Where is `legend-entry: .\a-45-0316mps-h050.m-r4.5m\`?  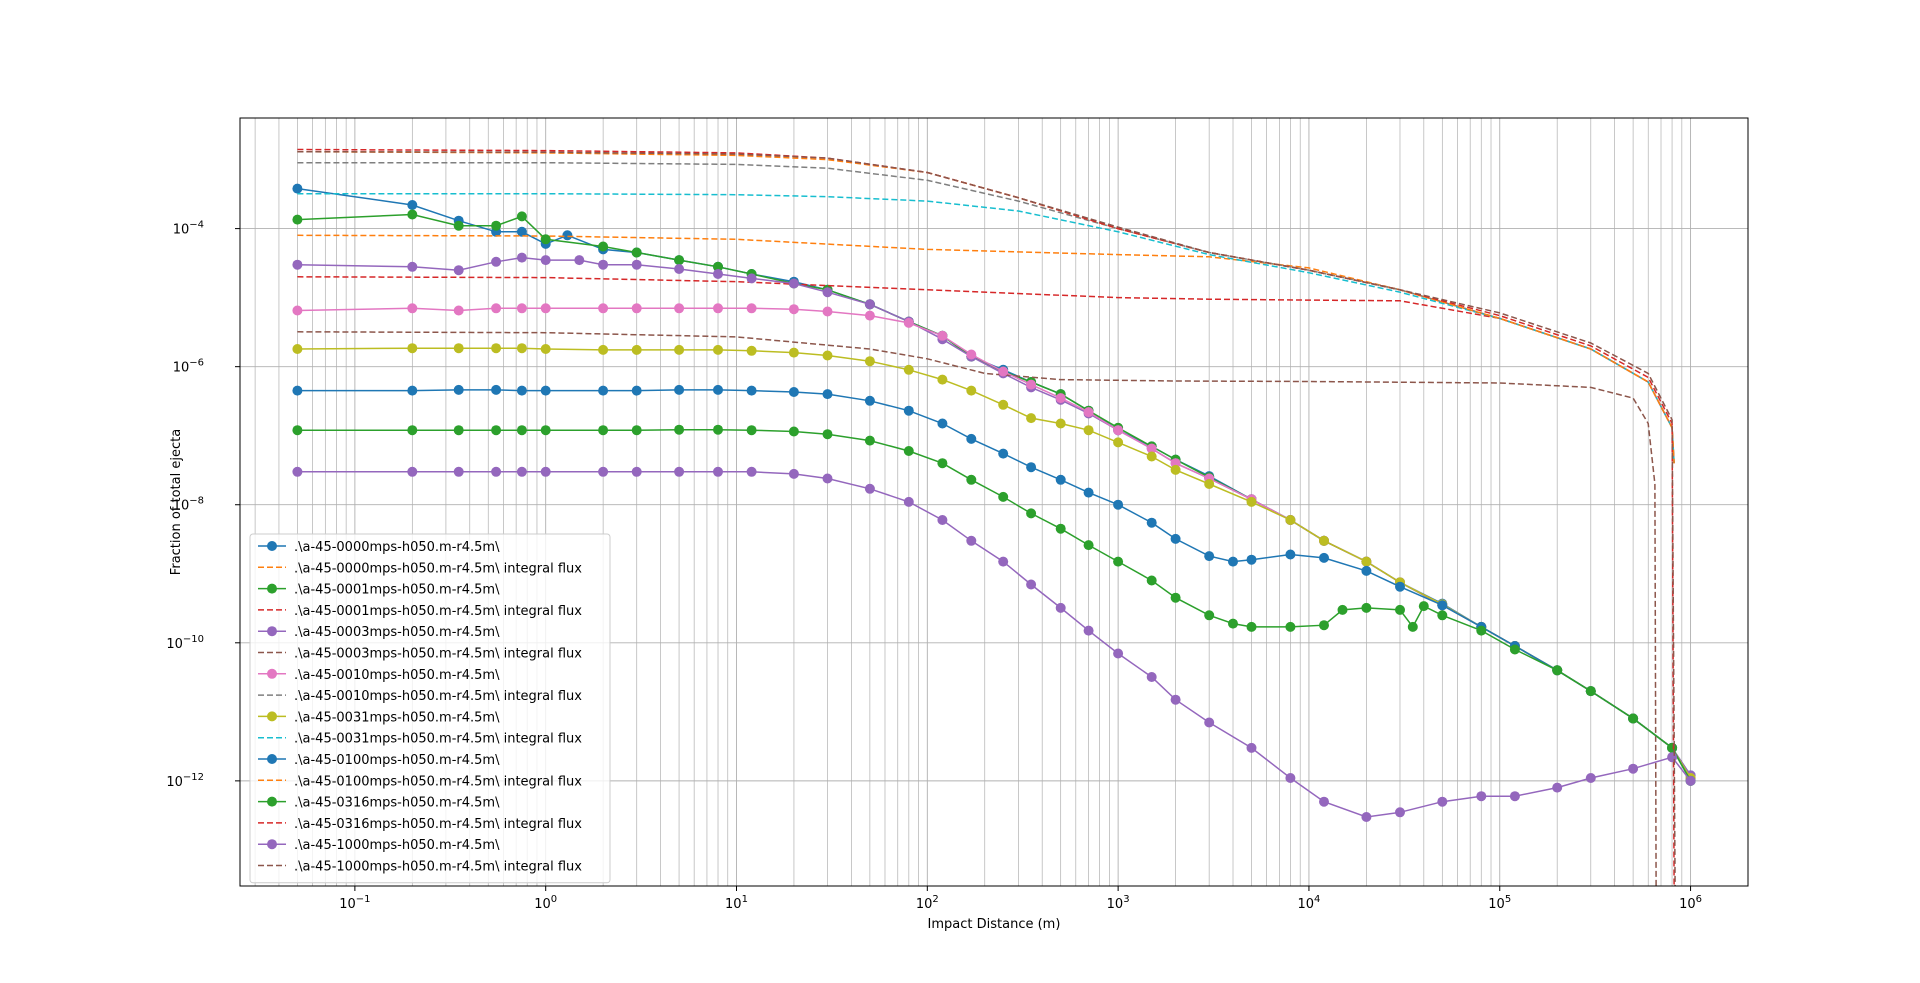
legend-entry: .\a-45-0316mps-h050.m-r4.5m\ is located at coordinates (379, 803).